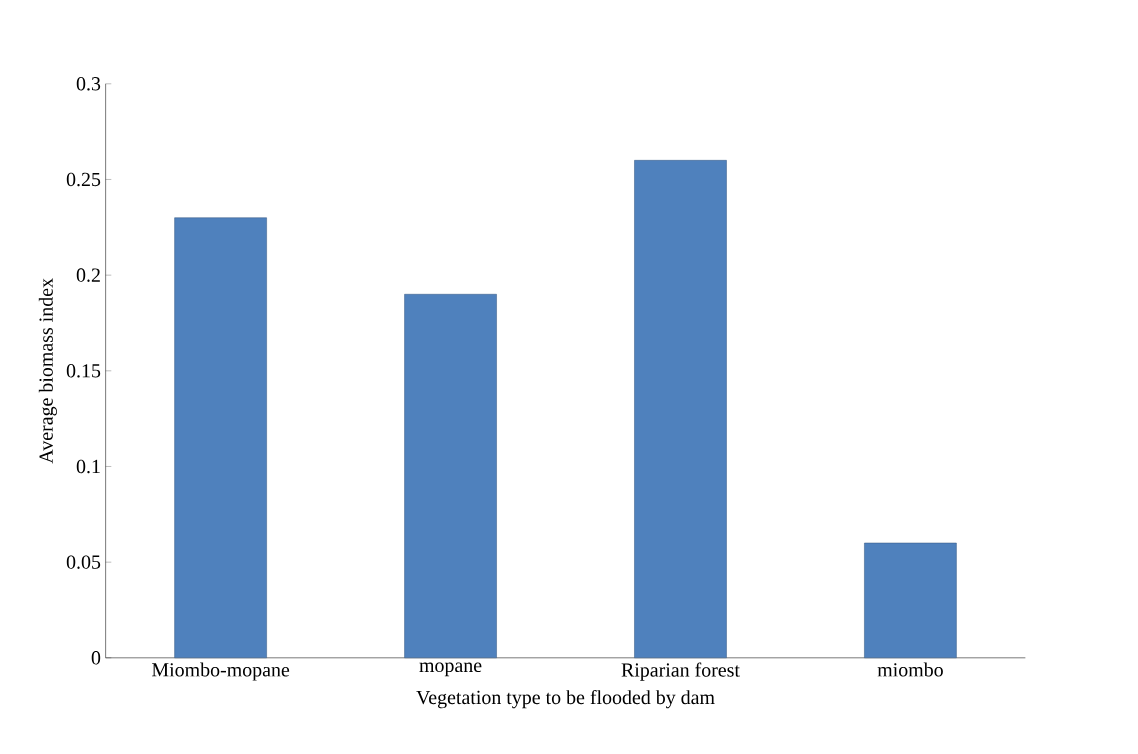  What do you see at coordinates (83, 179) in the screenshot?
I see `y-tick-label: 0.25` at bounding box center [83, 179].